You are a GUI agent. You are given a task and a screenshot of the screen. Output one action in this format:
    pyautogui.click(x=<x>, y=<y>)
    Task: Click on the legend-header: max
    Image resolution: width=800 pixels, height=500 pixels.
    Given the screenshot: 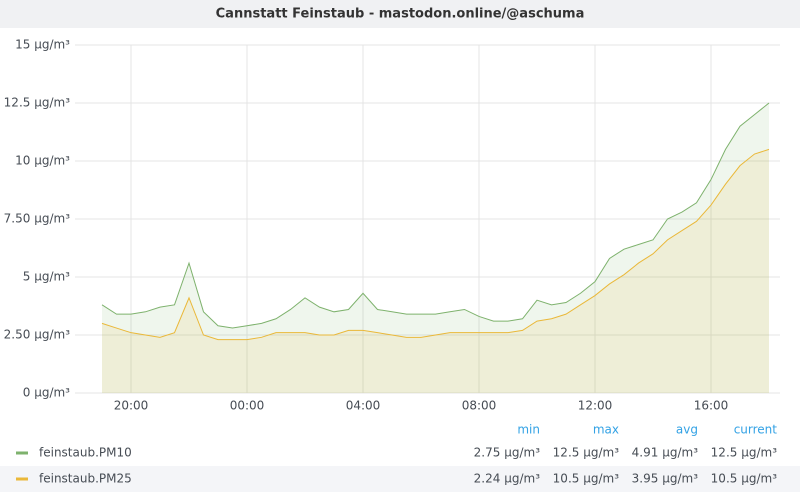 What is the action you would take?
    pyautogui.click(x=606, y=430)
    